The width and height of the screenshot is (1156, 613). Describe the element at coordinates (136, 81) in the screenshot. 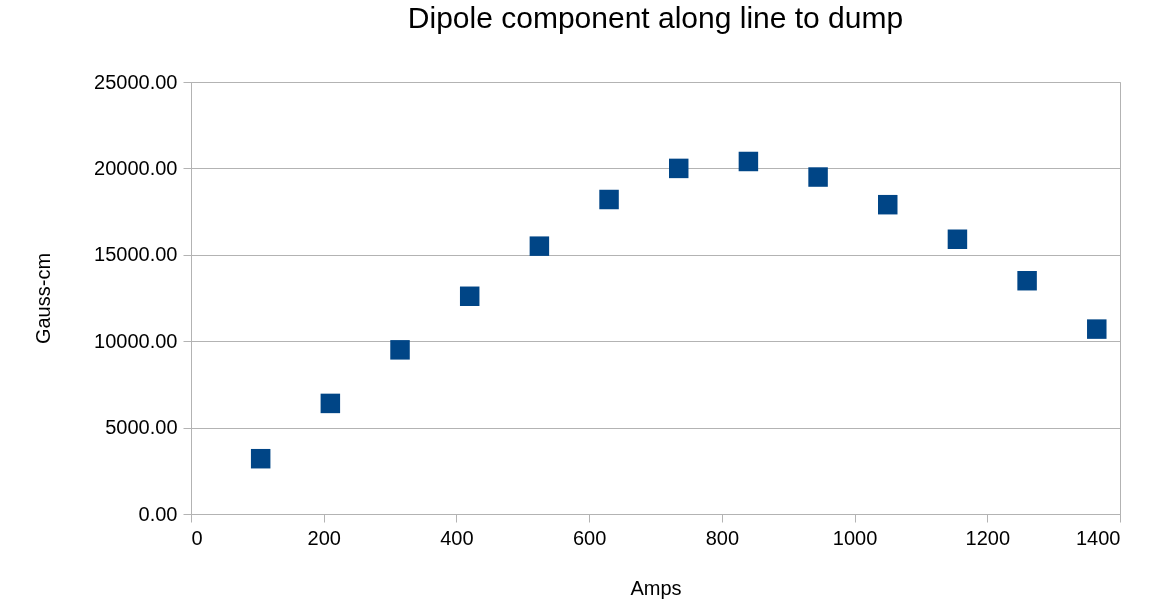

I see `y-tick-label: 25000.00` at that location.